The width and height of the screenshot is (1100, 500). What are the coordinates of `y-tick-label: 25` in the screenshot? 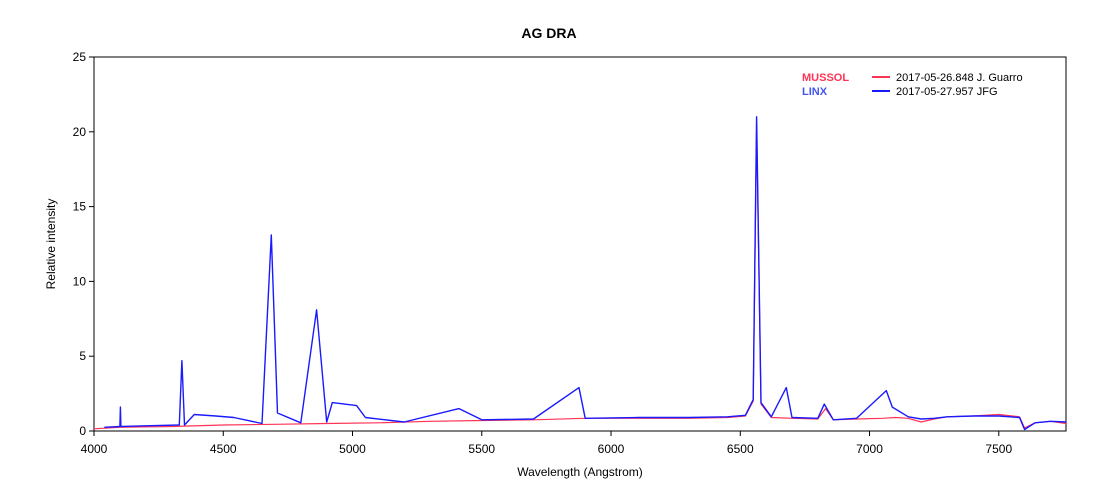 It's located at (80, 57).